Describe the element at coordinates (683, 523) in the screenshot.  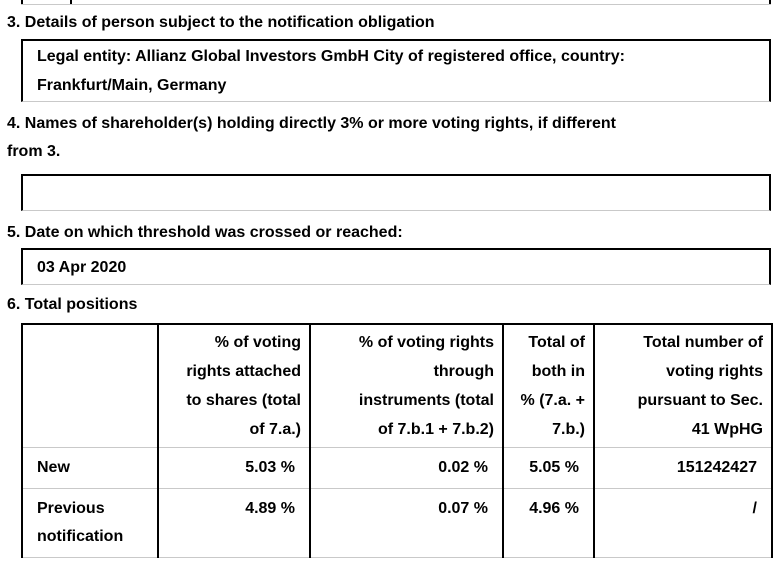
I see `cell-value: /` at that location.